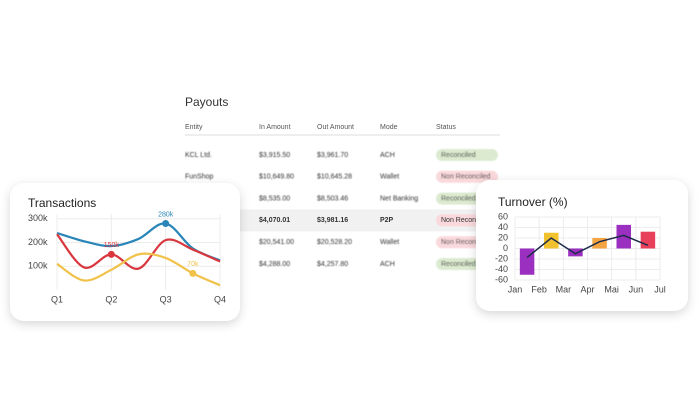  What do you see at coordinates (660, 289) in the screenshot?
I see `x-tick-label: Jul` at bounding box center [660, 289].